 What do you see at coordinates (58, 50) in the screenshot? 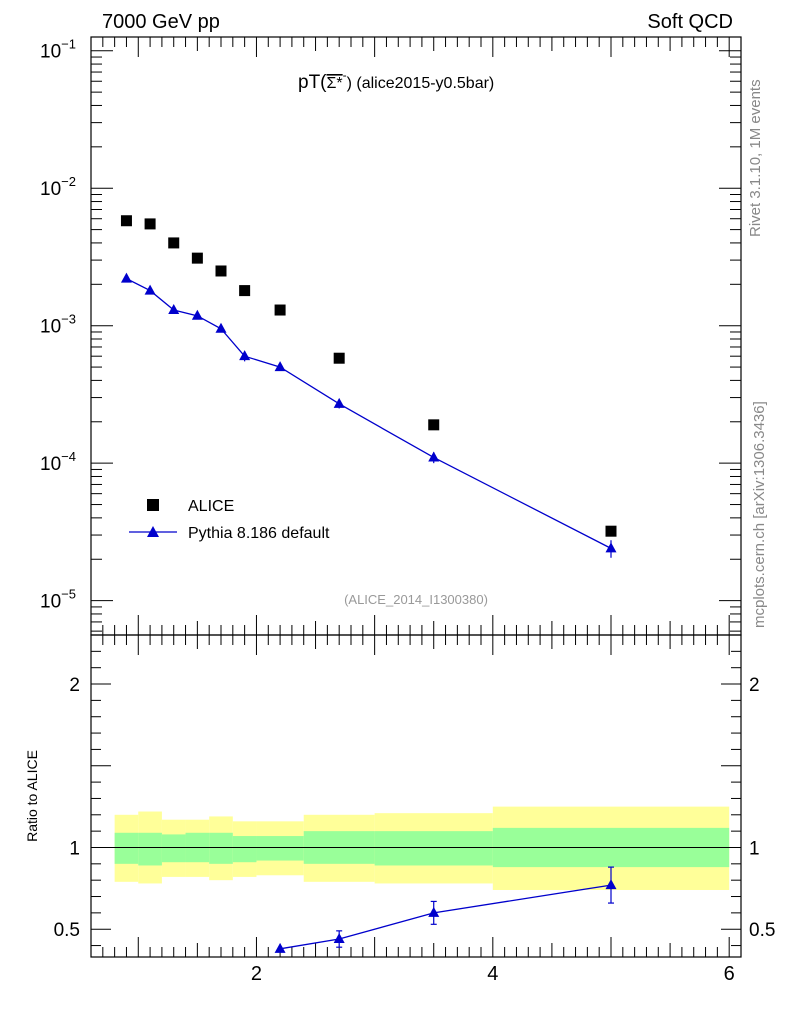
I see `main-ytick-label: 10⁻¹` at bounding box center [58, 50].